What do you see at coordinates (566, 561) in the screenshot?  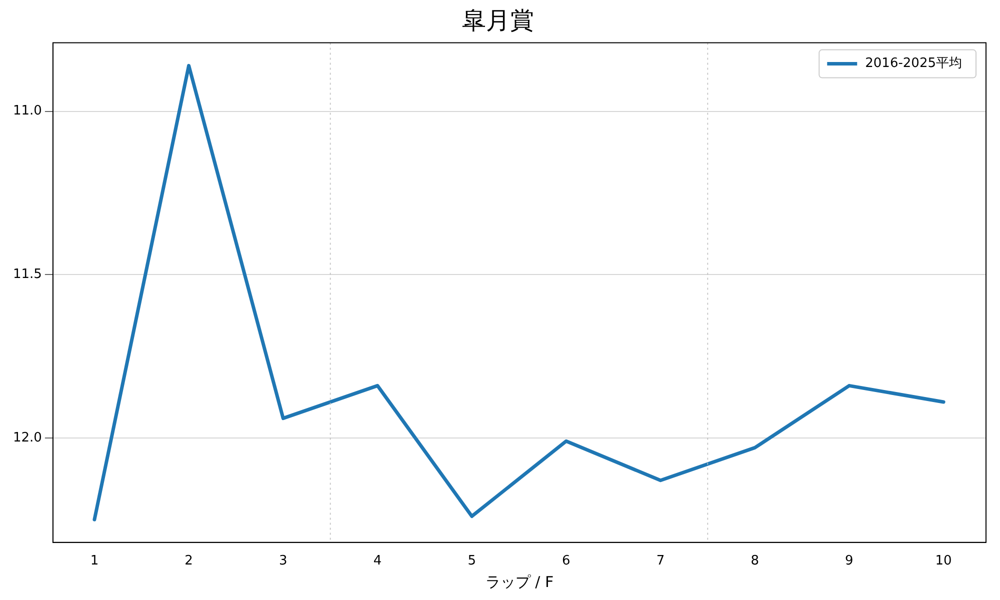 I see `x-tick-label: 6` at bounding box center [566, 561].